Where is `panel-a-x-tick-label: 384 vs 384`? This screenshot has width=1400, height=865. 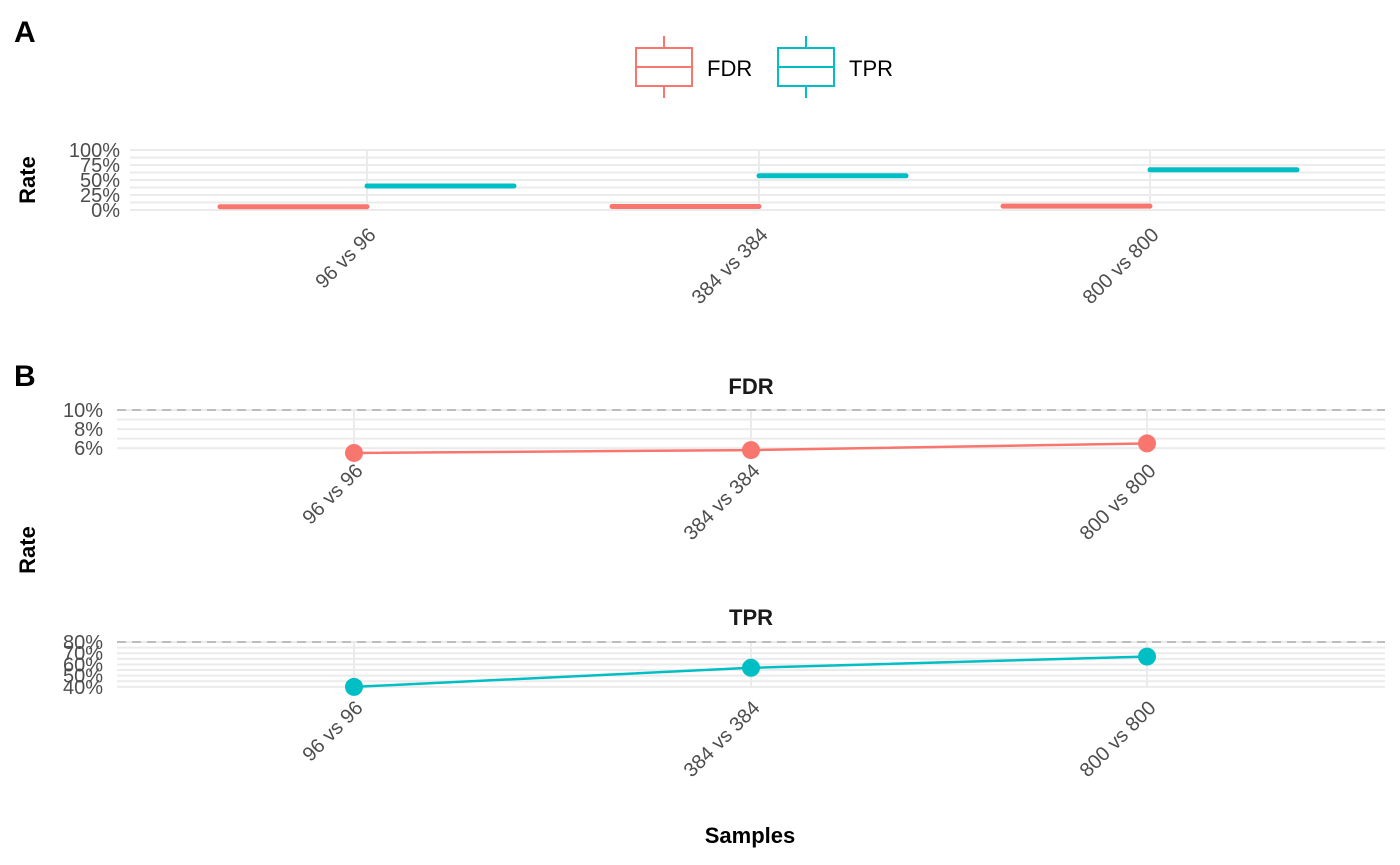 panel-a-x-tick-label: 384 vs 384 is located at coordinates (730, 266).